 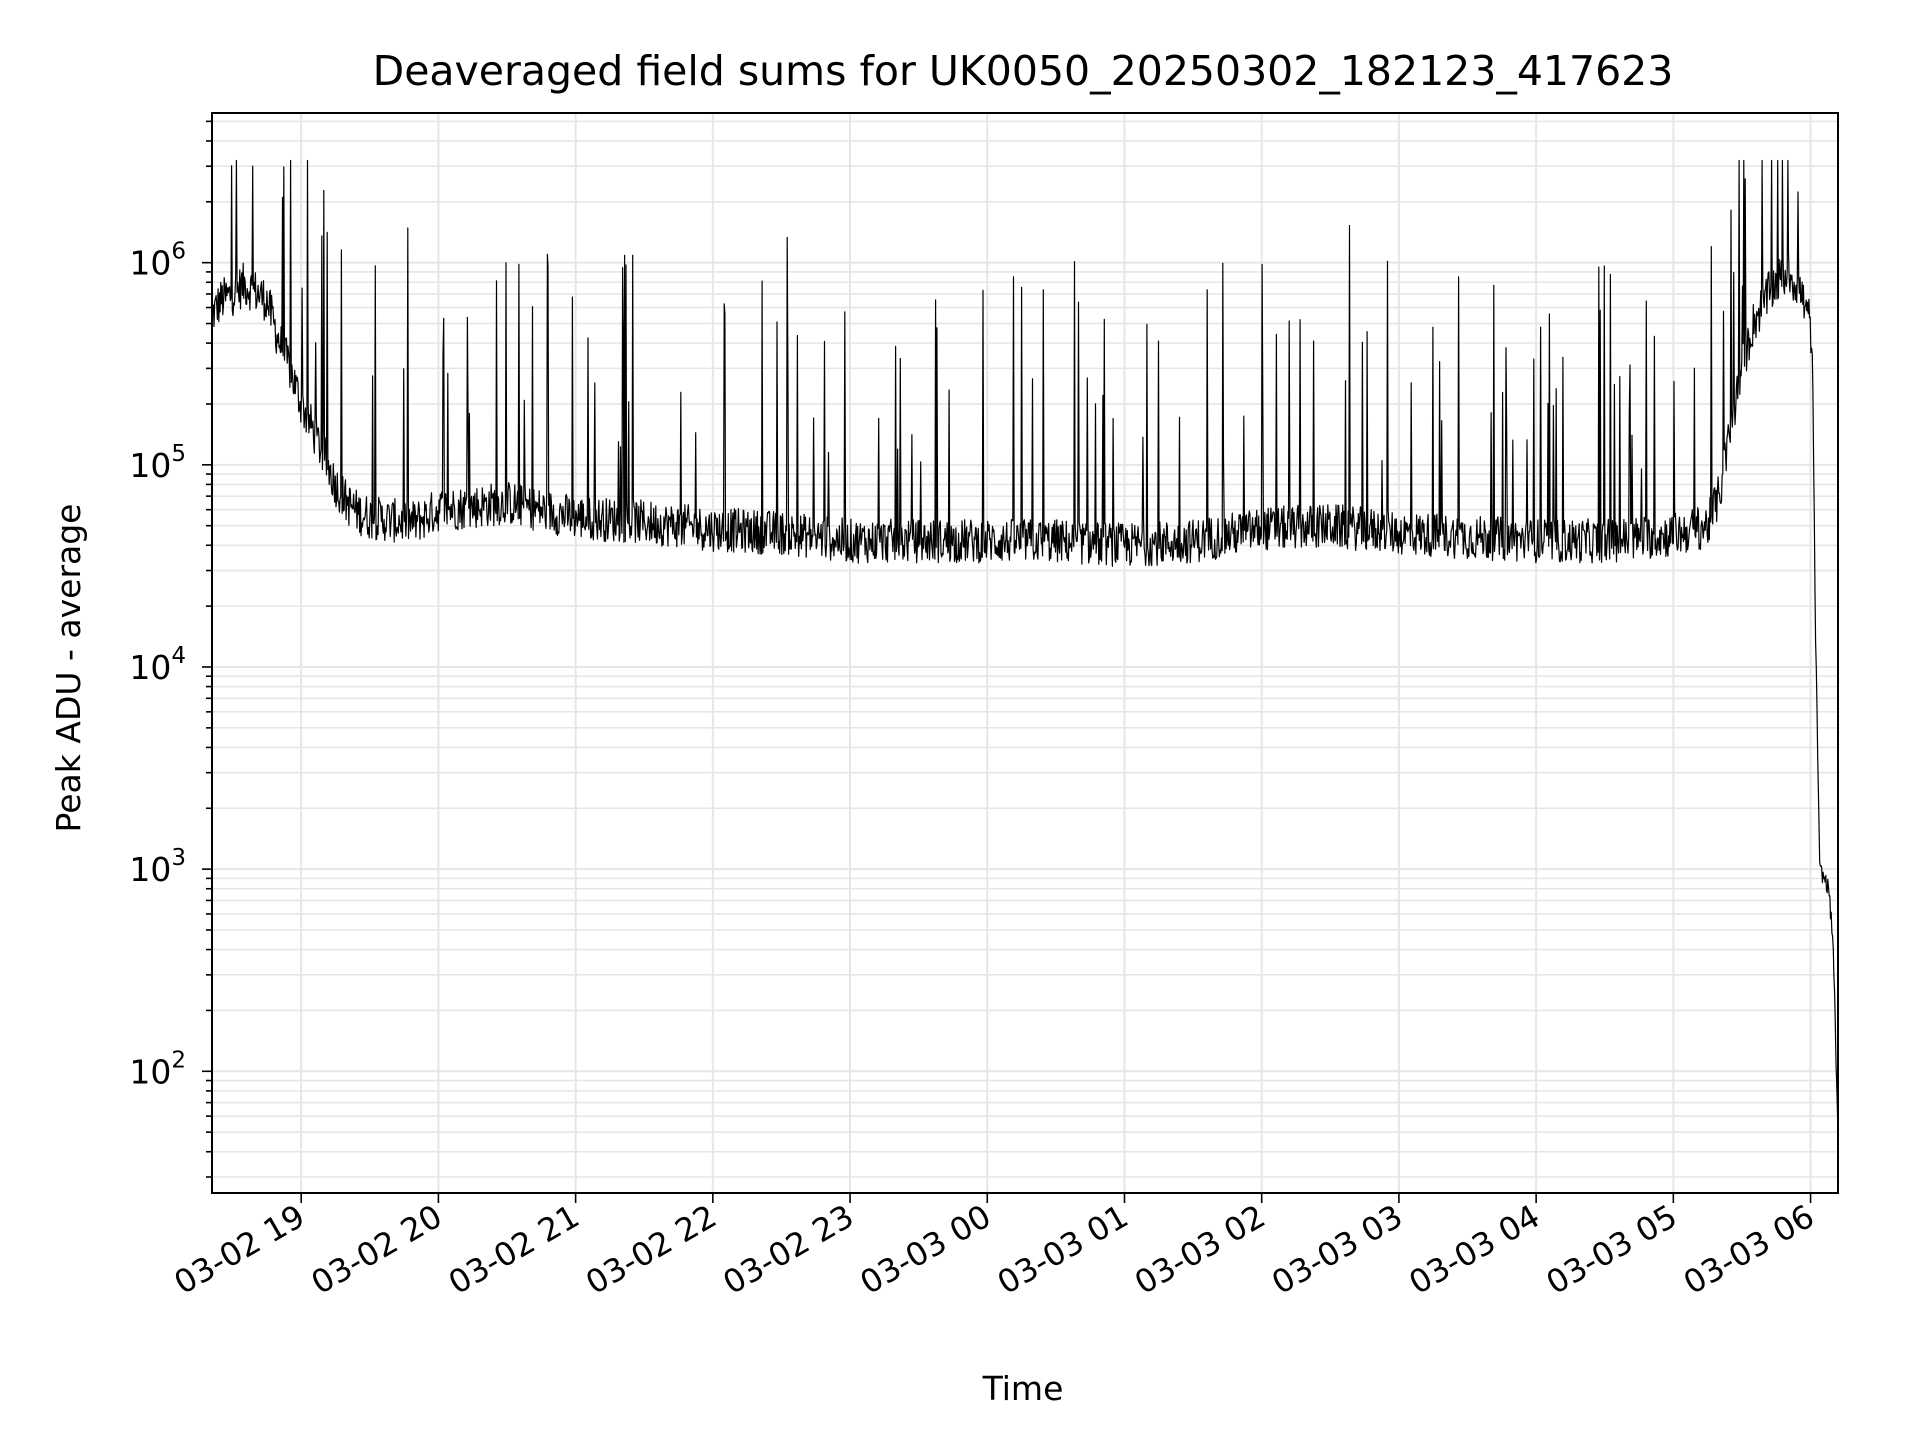 I want to click on y-axis-title: Peak ADU - average, so click(x=68, y=668).